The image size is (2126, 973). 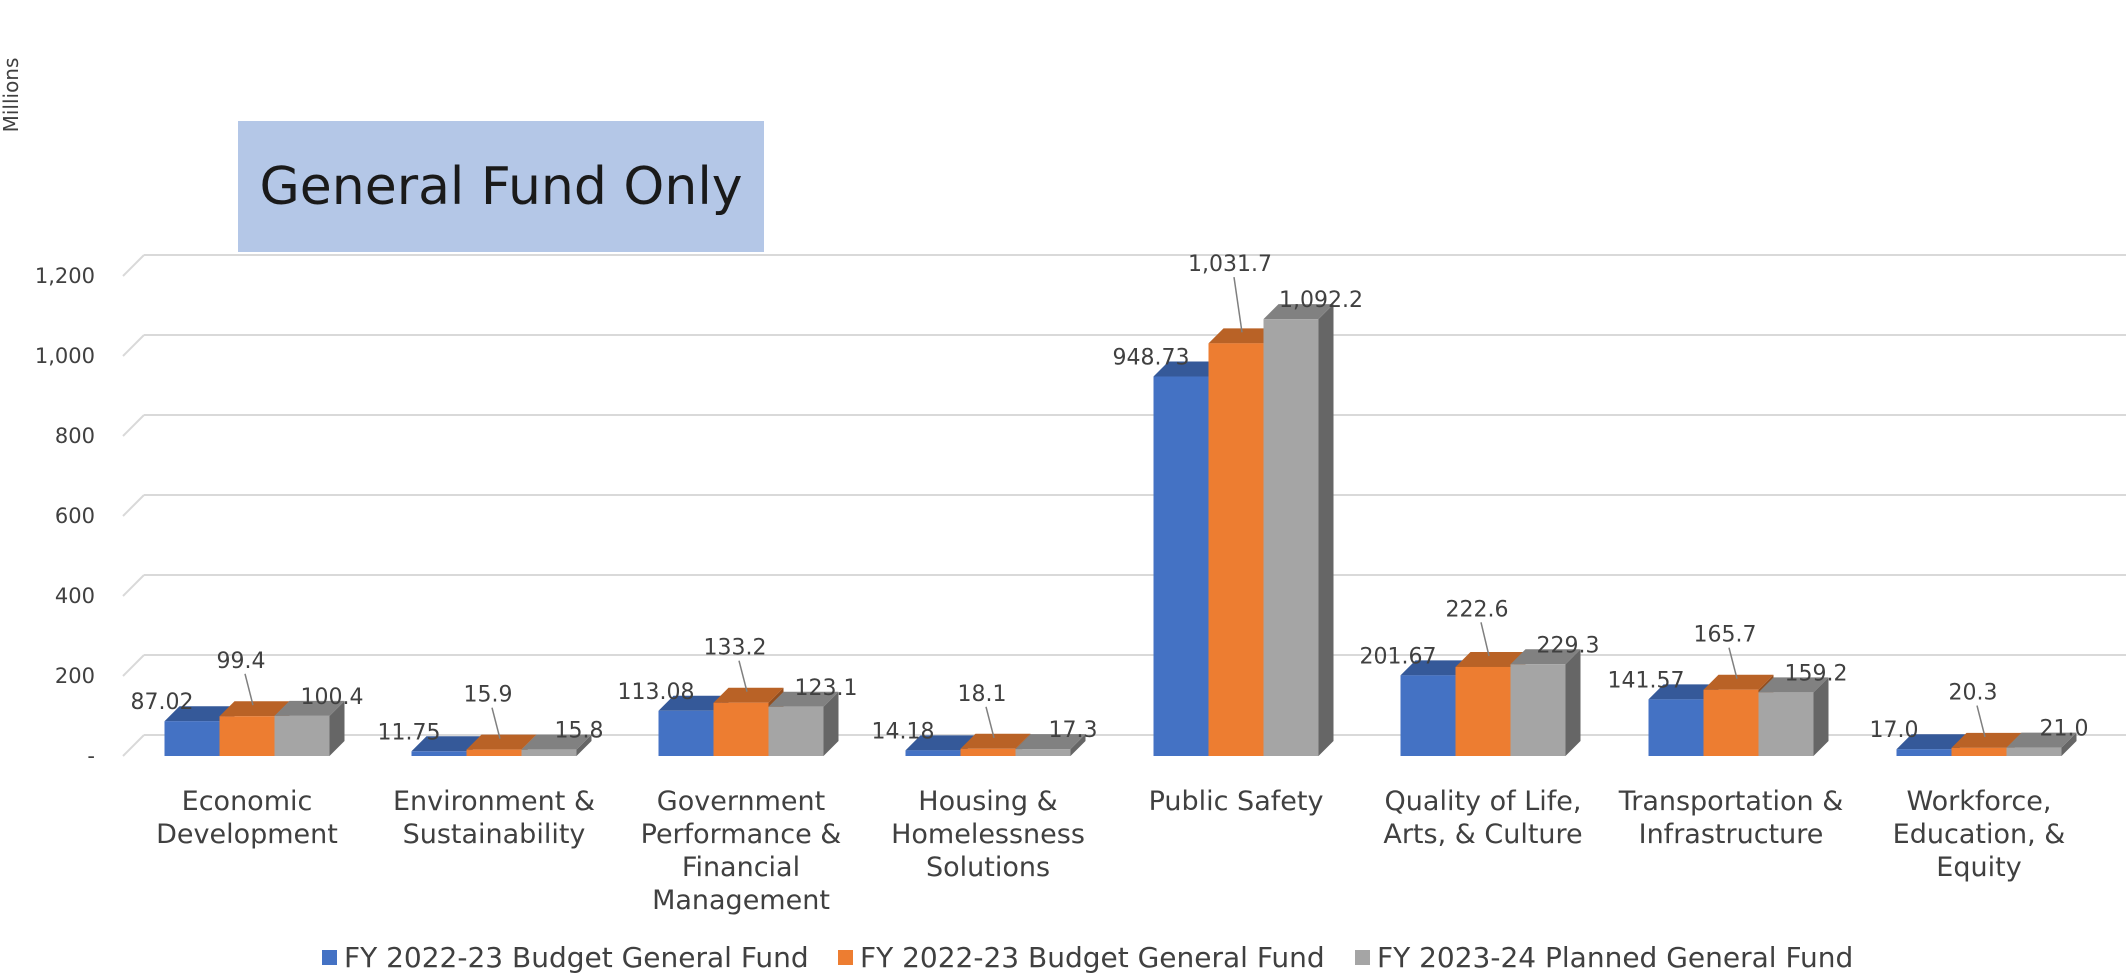 I want to click on data-label: 17.0, so click(x=1894, y=730).